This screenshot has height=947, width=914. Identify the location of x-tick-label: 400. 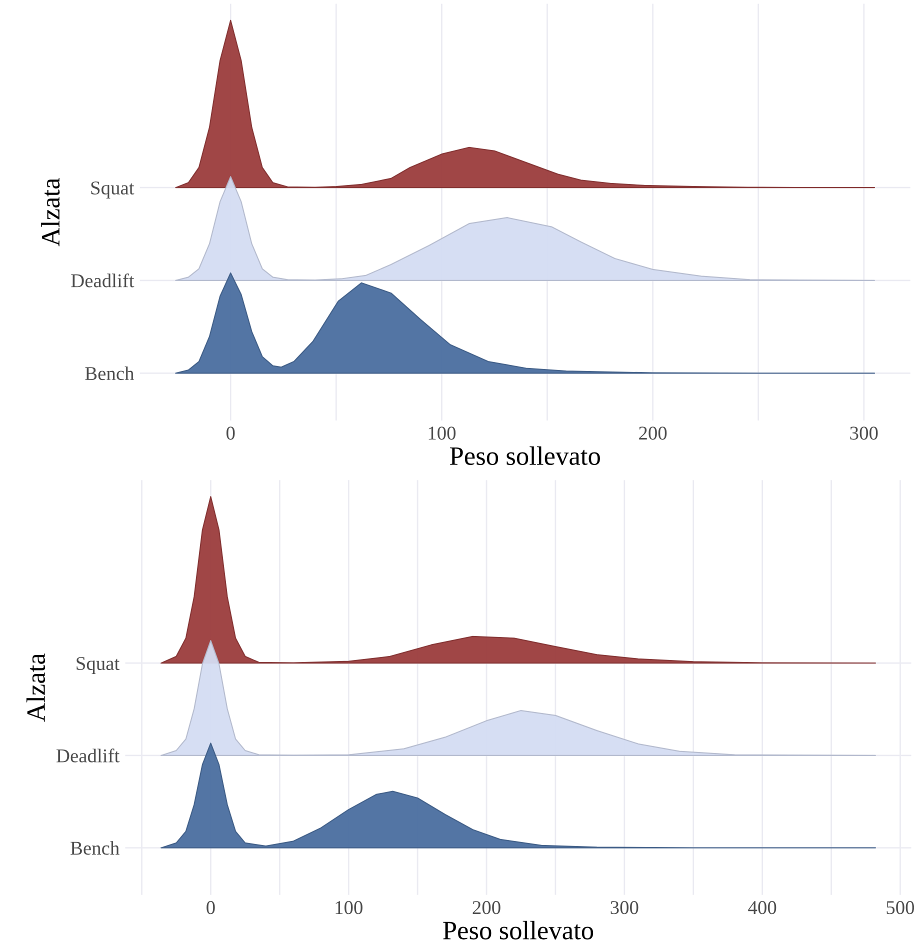
(762, 907).